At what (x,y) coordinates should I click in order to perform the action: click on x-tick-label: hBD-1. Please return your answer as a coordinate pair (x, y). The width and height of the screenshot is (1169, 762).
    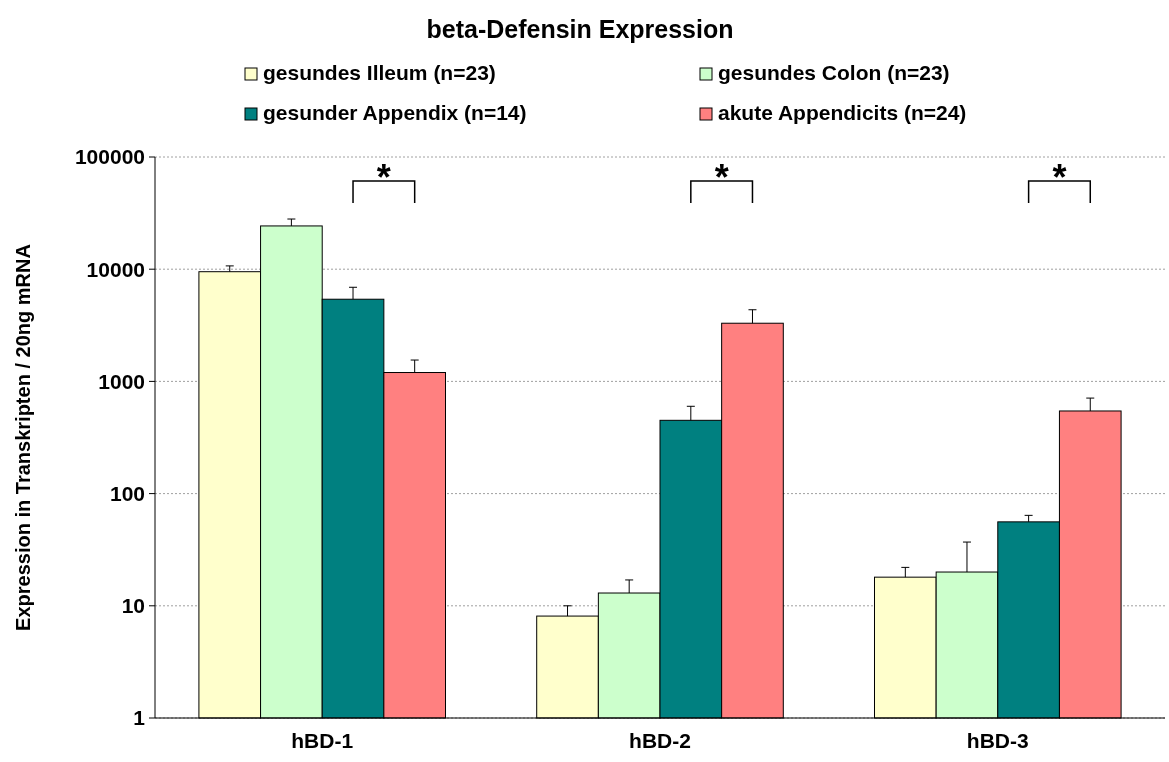
    Looking at the image, I should click on (322, 740).